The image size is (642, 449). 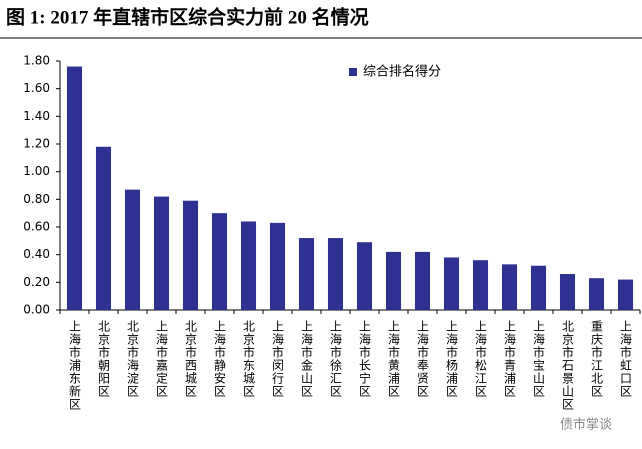 What do you see at coordinates (162, 359) in the screenshot?
I see `x-tick-label: 上海市嘉定区` at bounding box center [162, 359].